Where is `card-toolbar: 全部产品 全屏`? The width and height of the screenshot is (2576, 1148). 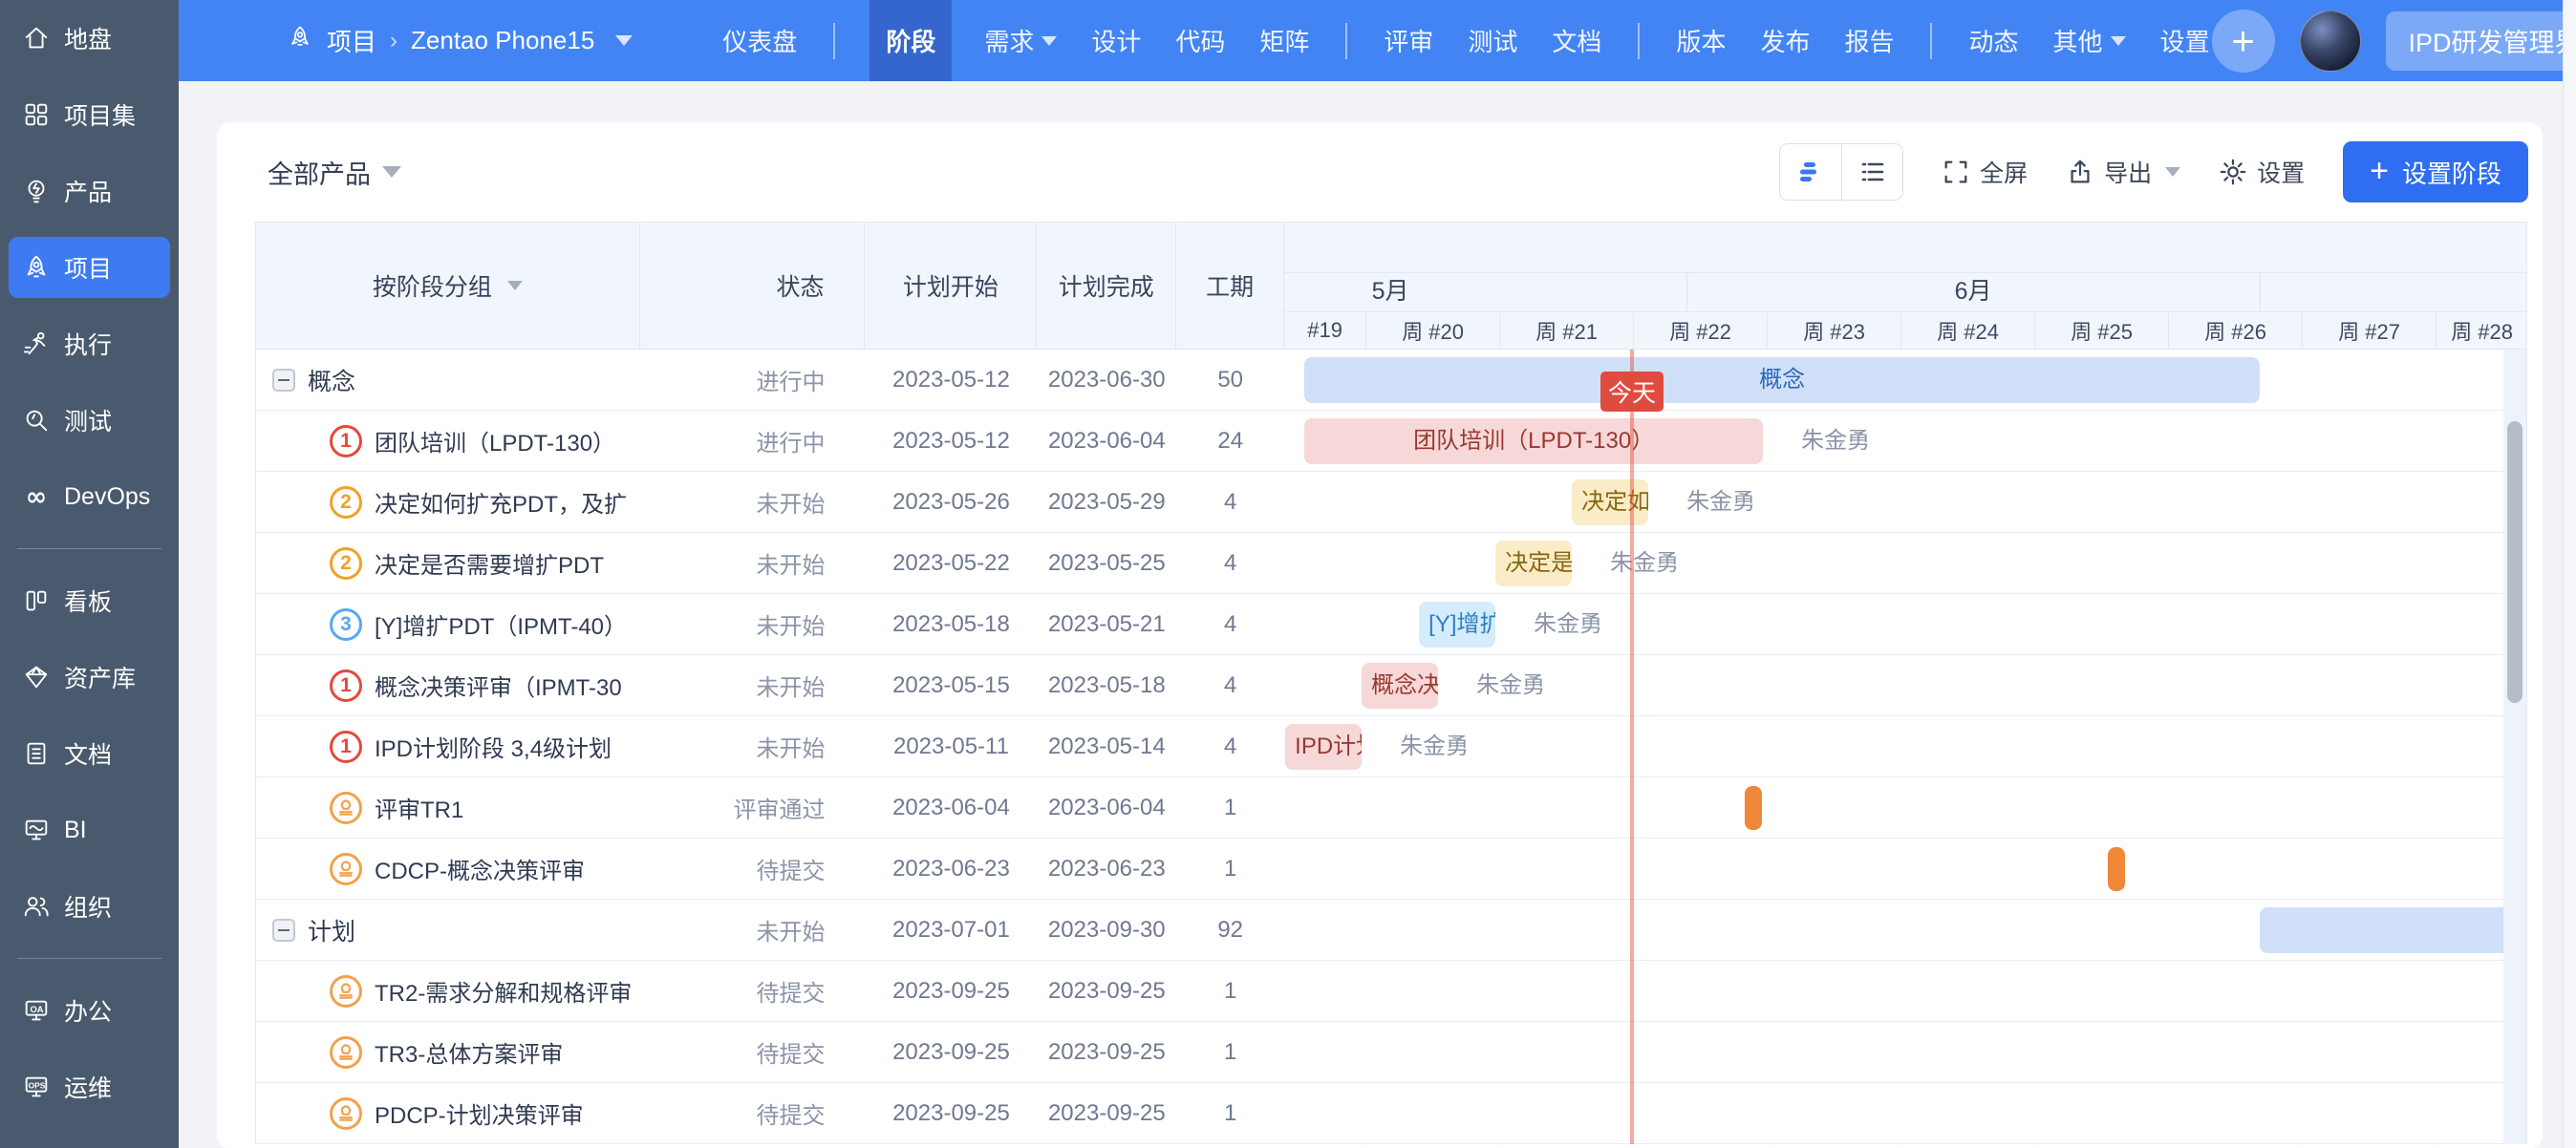
card-toolbar: 全部产品 全屏 is located at coordinates (1380, 172).